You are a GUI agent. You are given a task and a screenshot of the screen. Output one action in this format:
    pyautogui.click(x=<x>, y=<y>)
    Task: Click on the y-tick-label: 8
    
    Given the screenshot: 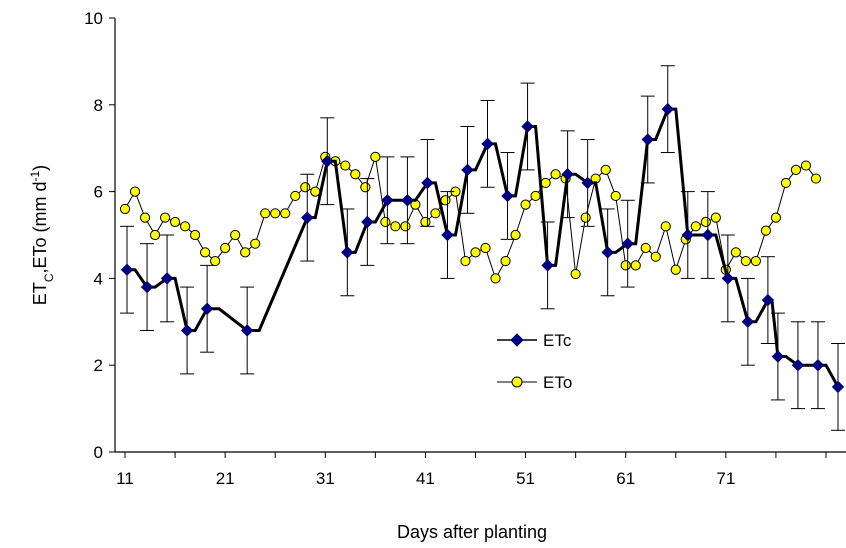 What is the action you would take?
    pyautogui.click(x=98, y=105)
    